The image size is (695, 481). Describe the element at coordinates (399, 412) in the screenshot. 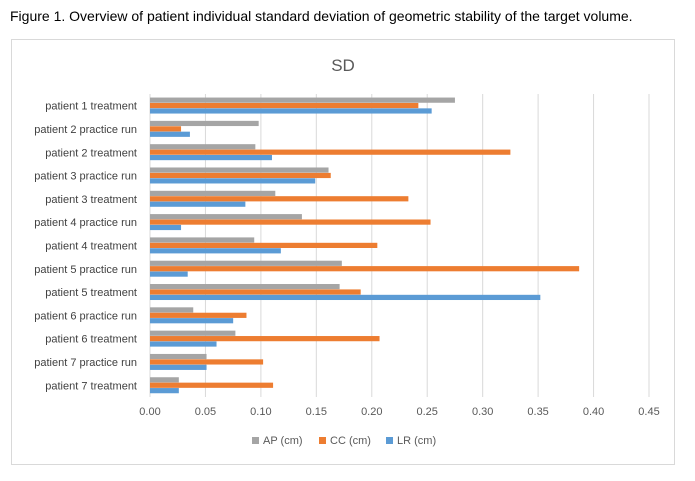

I see `x-tick-labels: 0.00 0.05 0.10 0.15 0.20 0.25 0.30 0.35 0.40 0.45` at that location.